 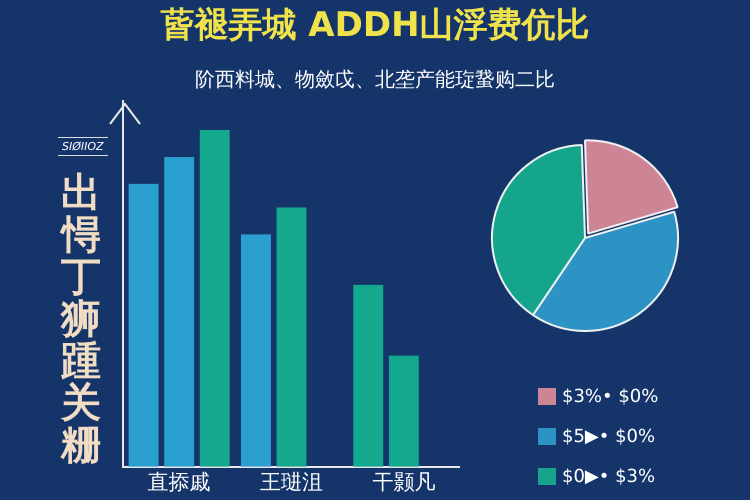 What do you see at coordinates (80, 319) in the screenshot?
I see `y-axis-title: 出㥂丁狮踵关粣` at bounding box center [80, 319].